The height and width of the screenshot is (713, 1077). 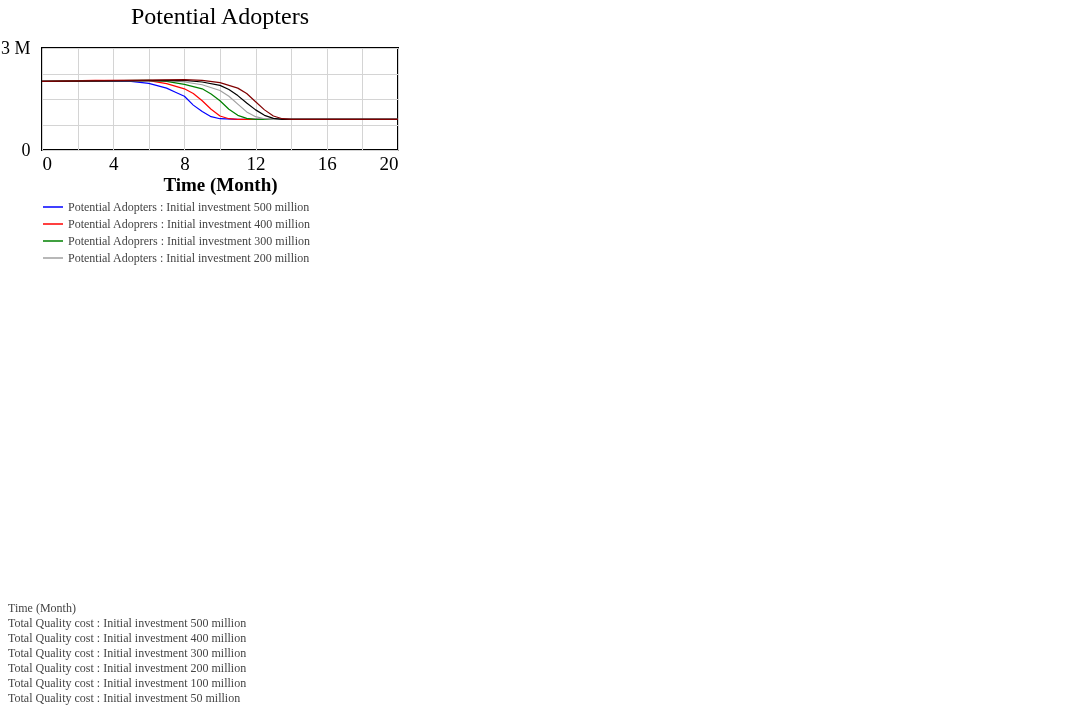 What do you see at coordinates (127, 652) in the screenshot?
I see `text: Total Quality cost : Initial investment 300 million` at bounding box center [127, 652].